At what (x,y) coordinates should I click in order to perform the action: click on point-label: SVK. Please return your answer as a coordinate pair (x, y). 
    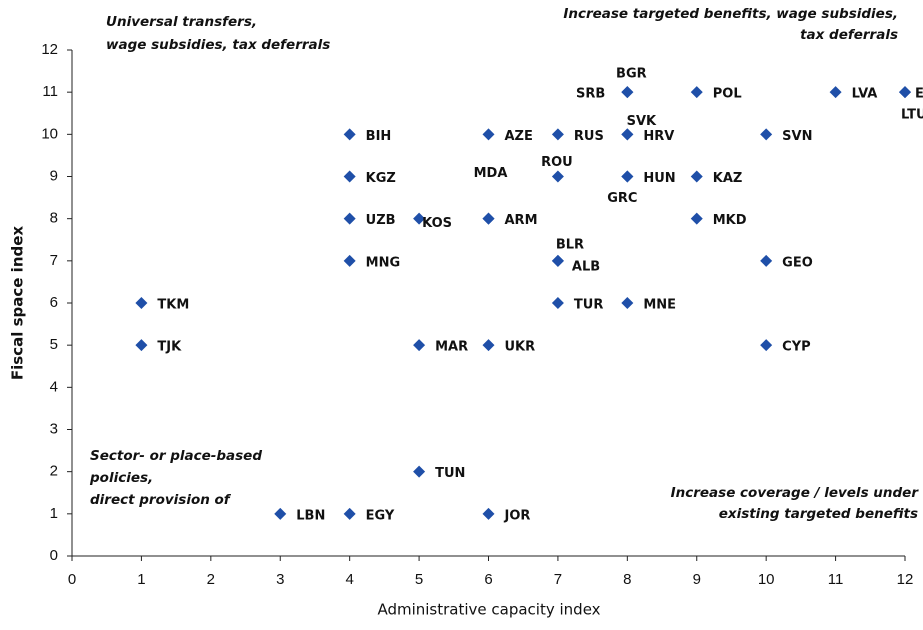
    Looking at the image, I should click on (642, 121).